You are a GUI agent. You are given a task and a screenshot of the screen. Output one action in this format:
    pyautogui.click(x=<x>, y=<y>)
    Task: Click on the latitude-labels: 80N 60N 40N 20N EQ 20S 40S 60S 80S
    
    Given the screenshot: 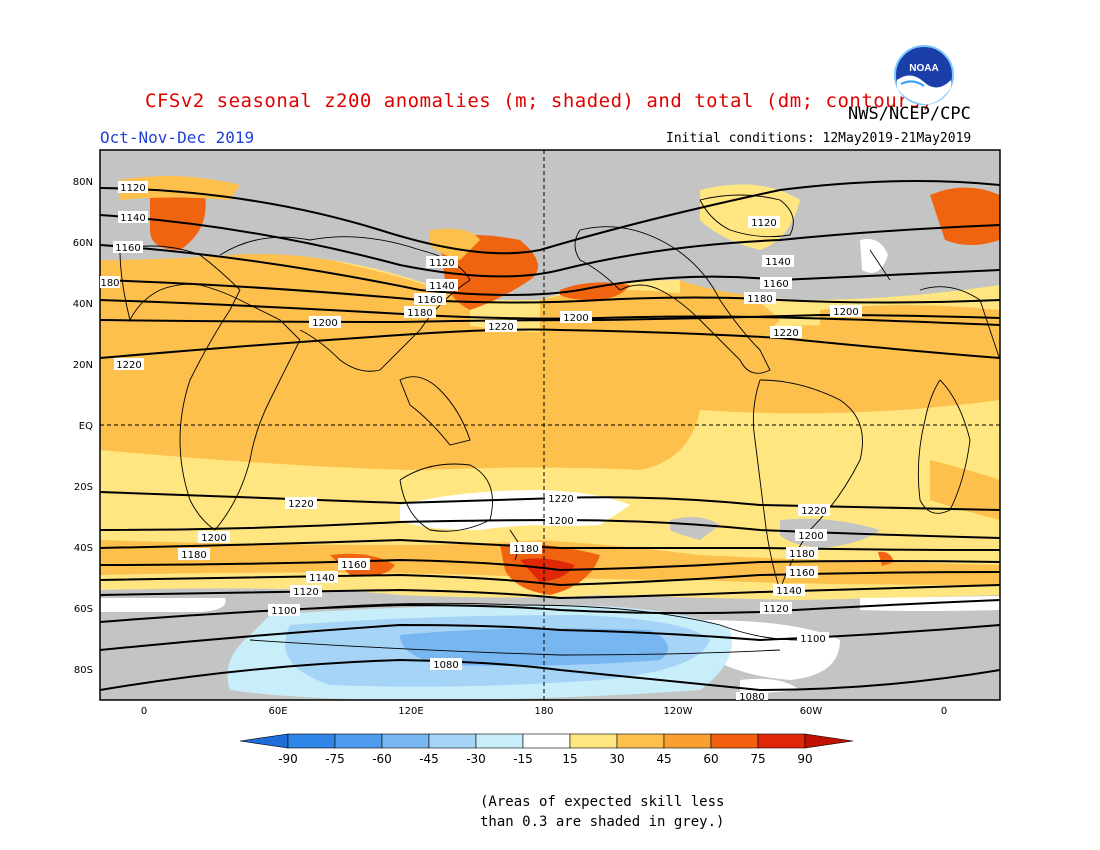 What is the action you would take?
    pyautogui.click(x=83, y=426)
    